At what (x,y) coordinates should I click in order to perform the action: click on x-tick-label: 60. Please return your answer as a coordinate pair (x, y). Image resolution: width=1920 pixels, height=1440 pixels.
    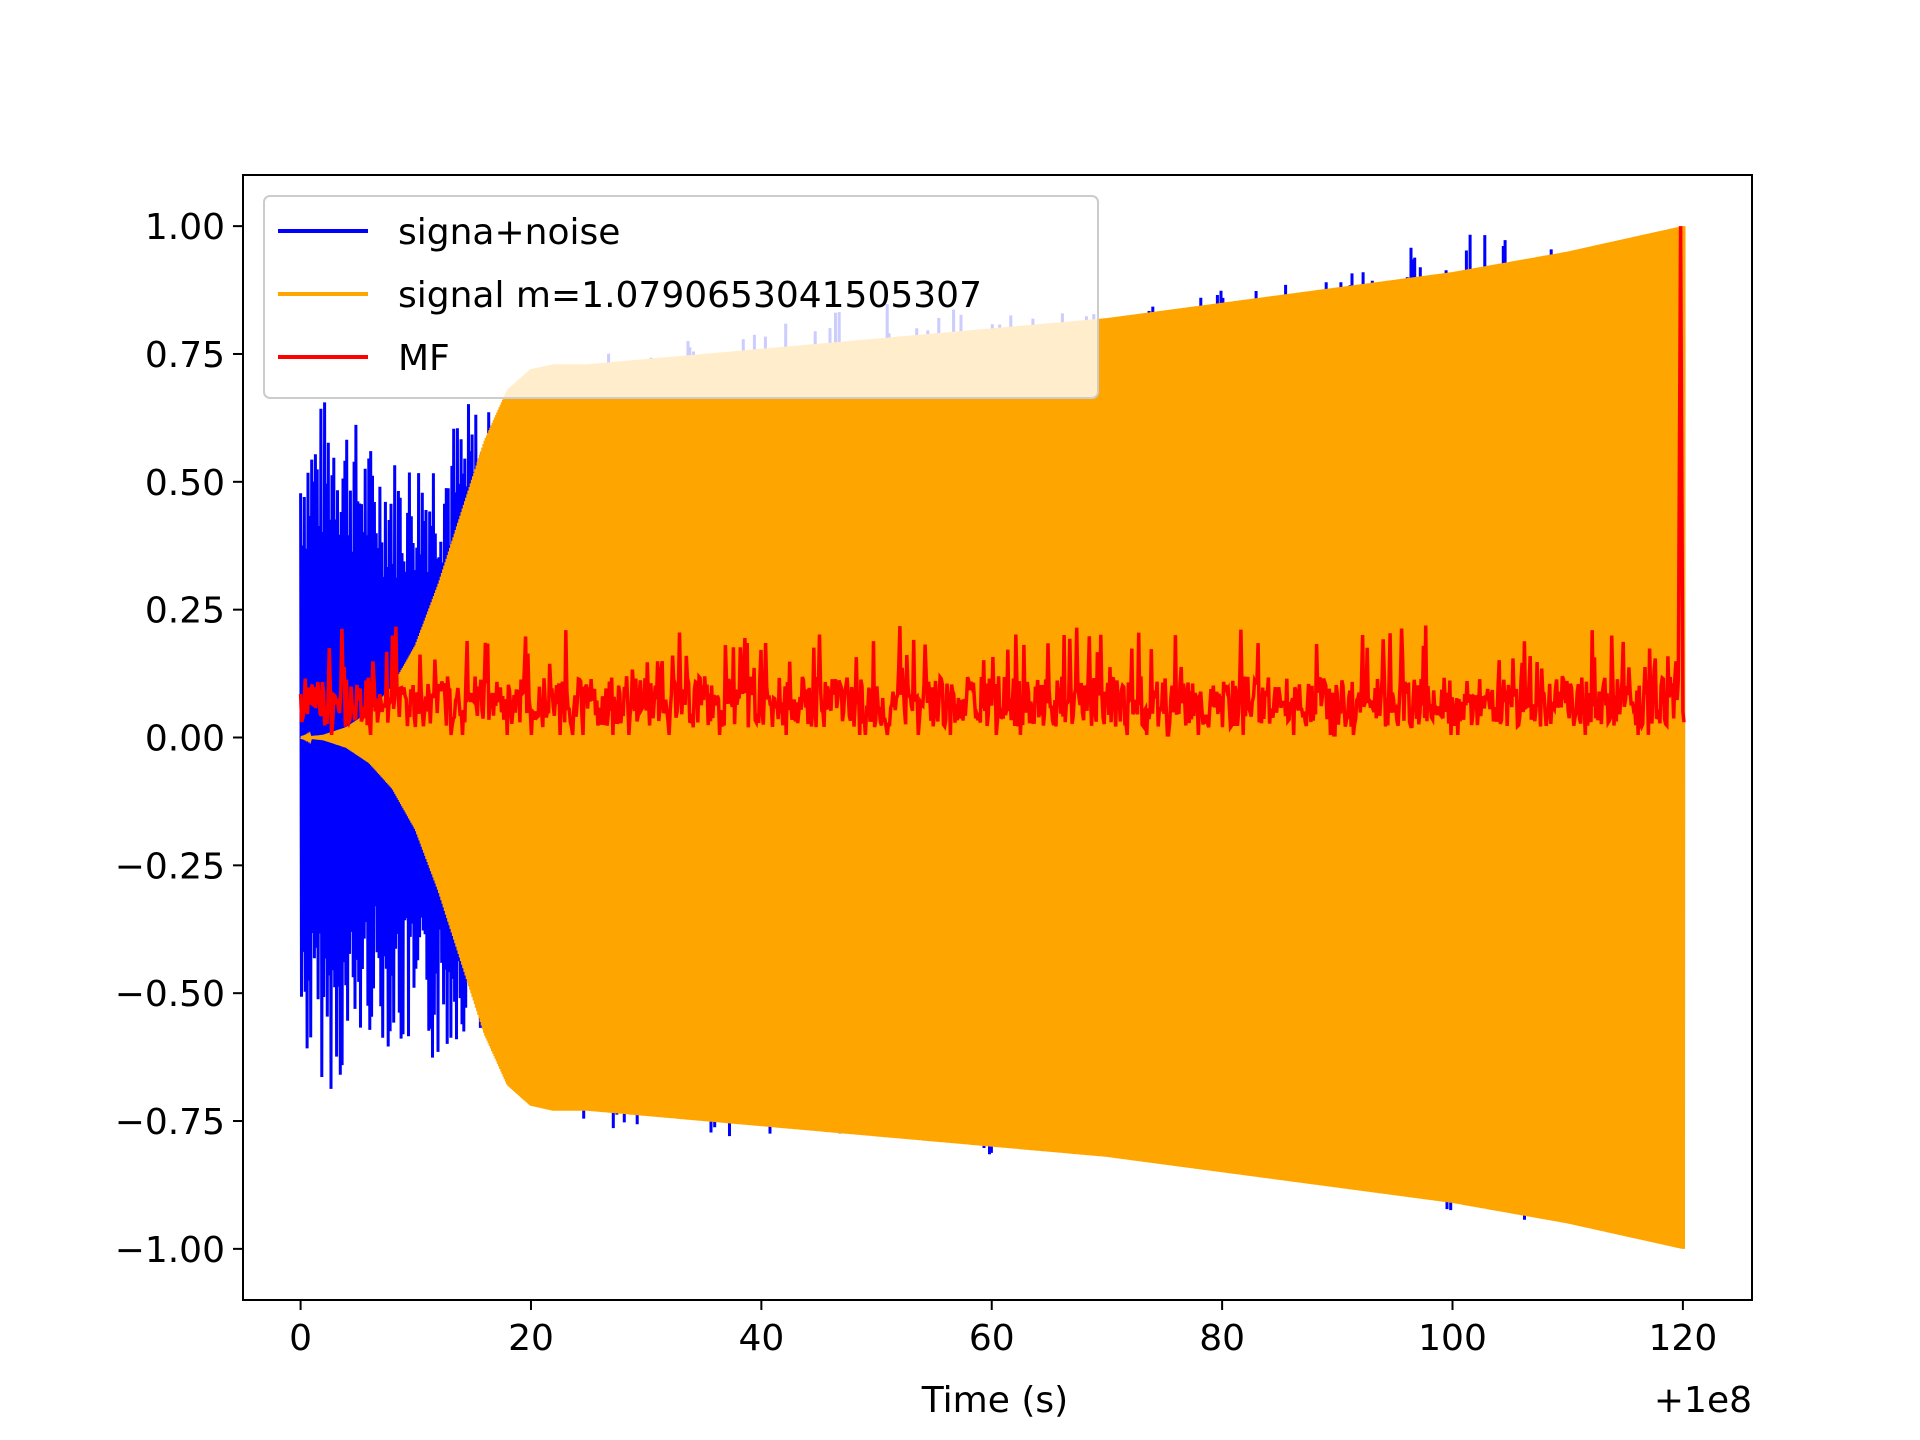
    Looking at the image, I should click on (992, 1338).